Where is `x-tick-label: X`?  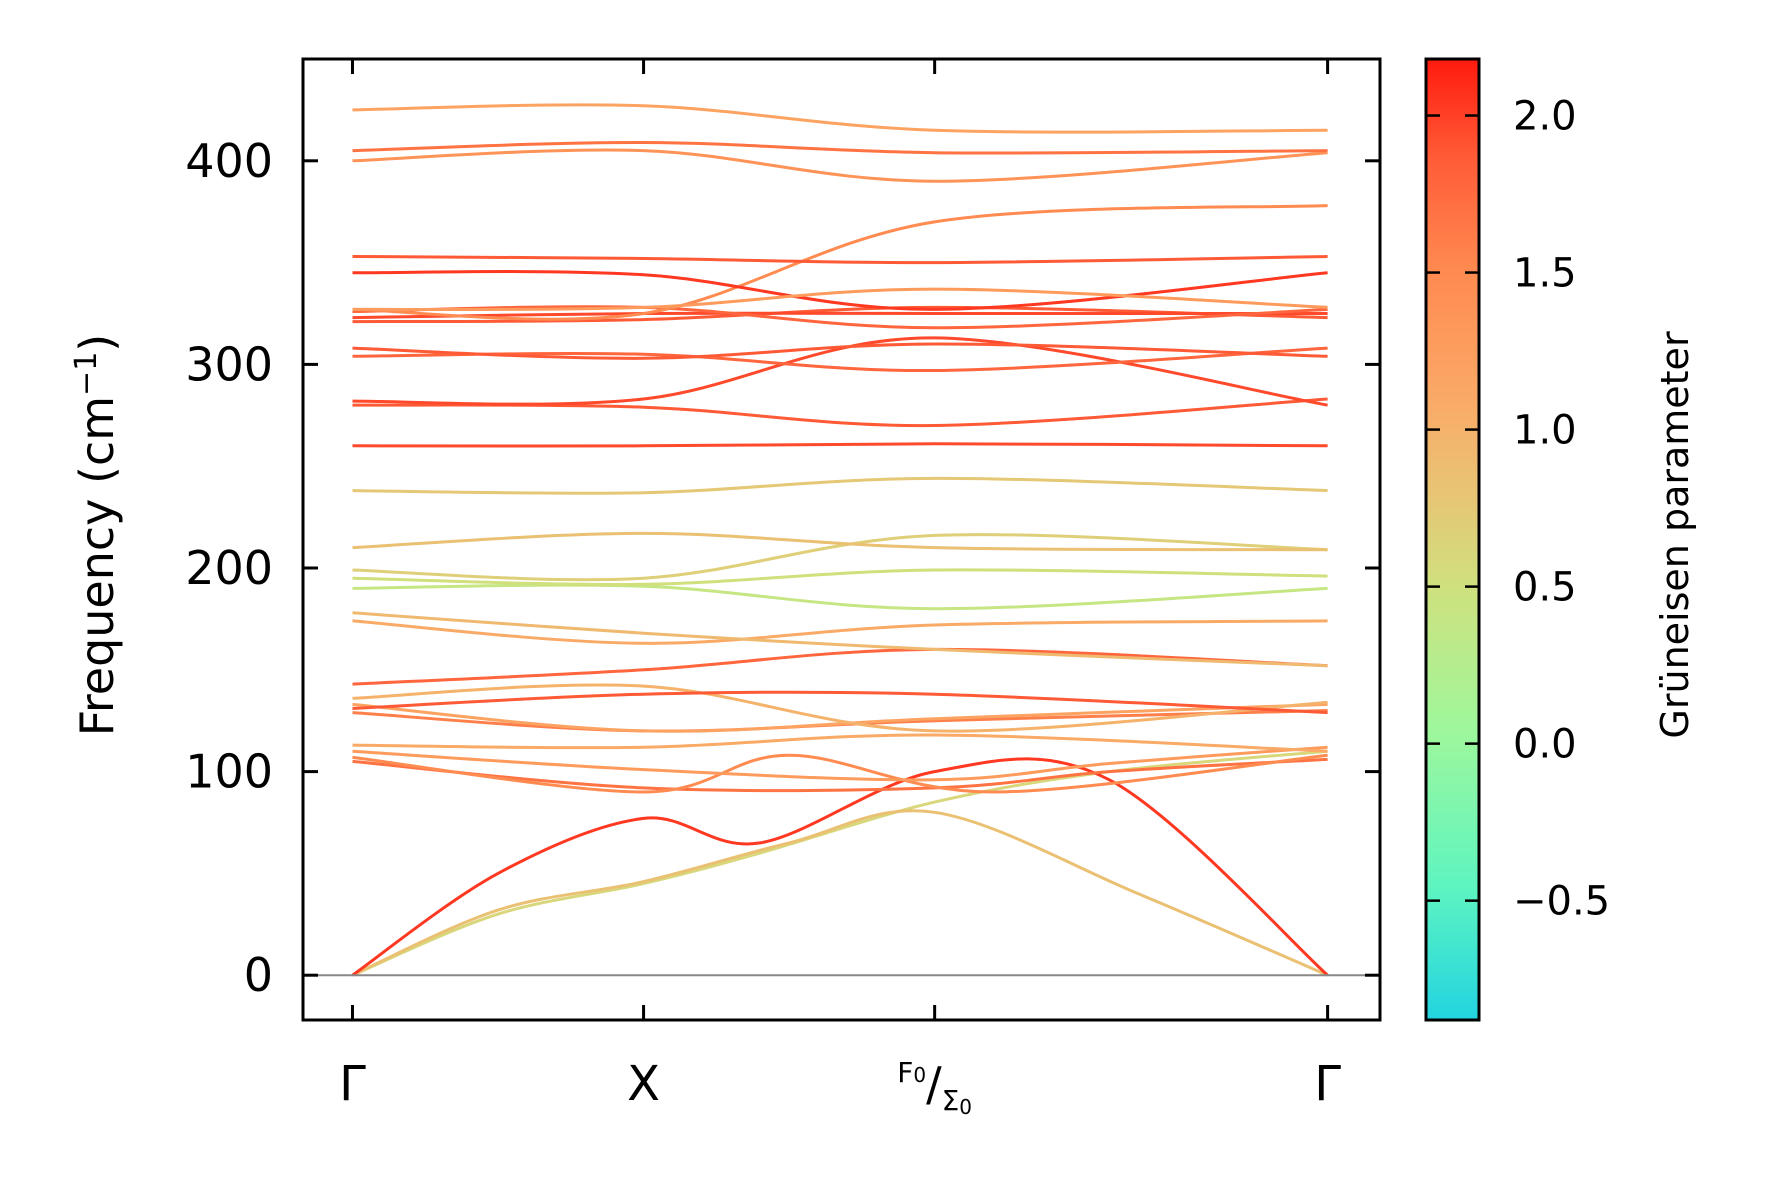 x-tick-label: X is located at coordinates (643, 1084).